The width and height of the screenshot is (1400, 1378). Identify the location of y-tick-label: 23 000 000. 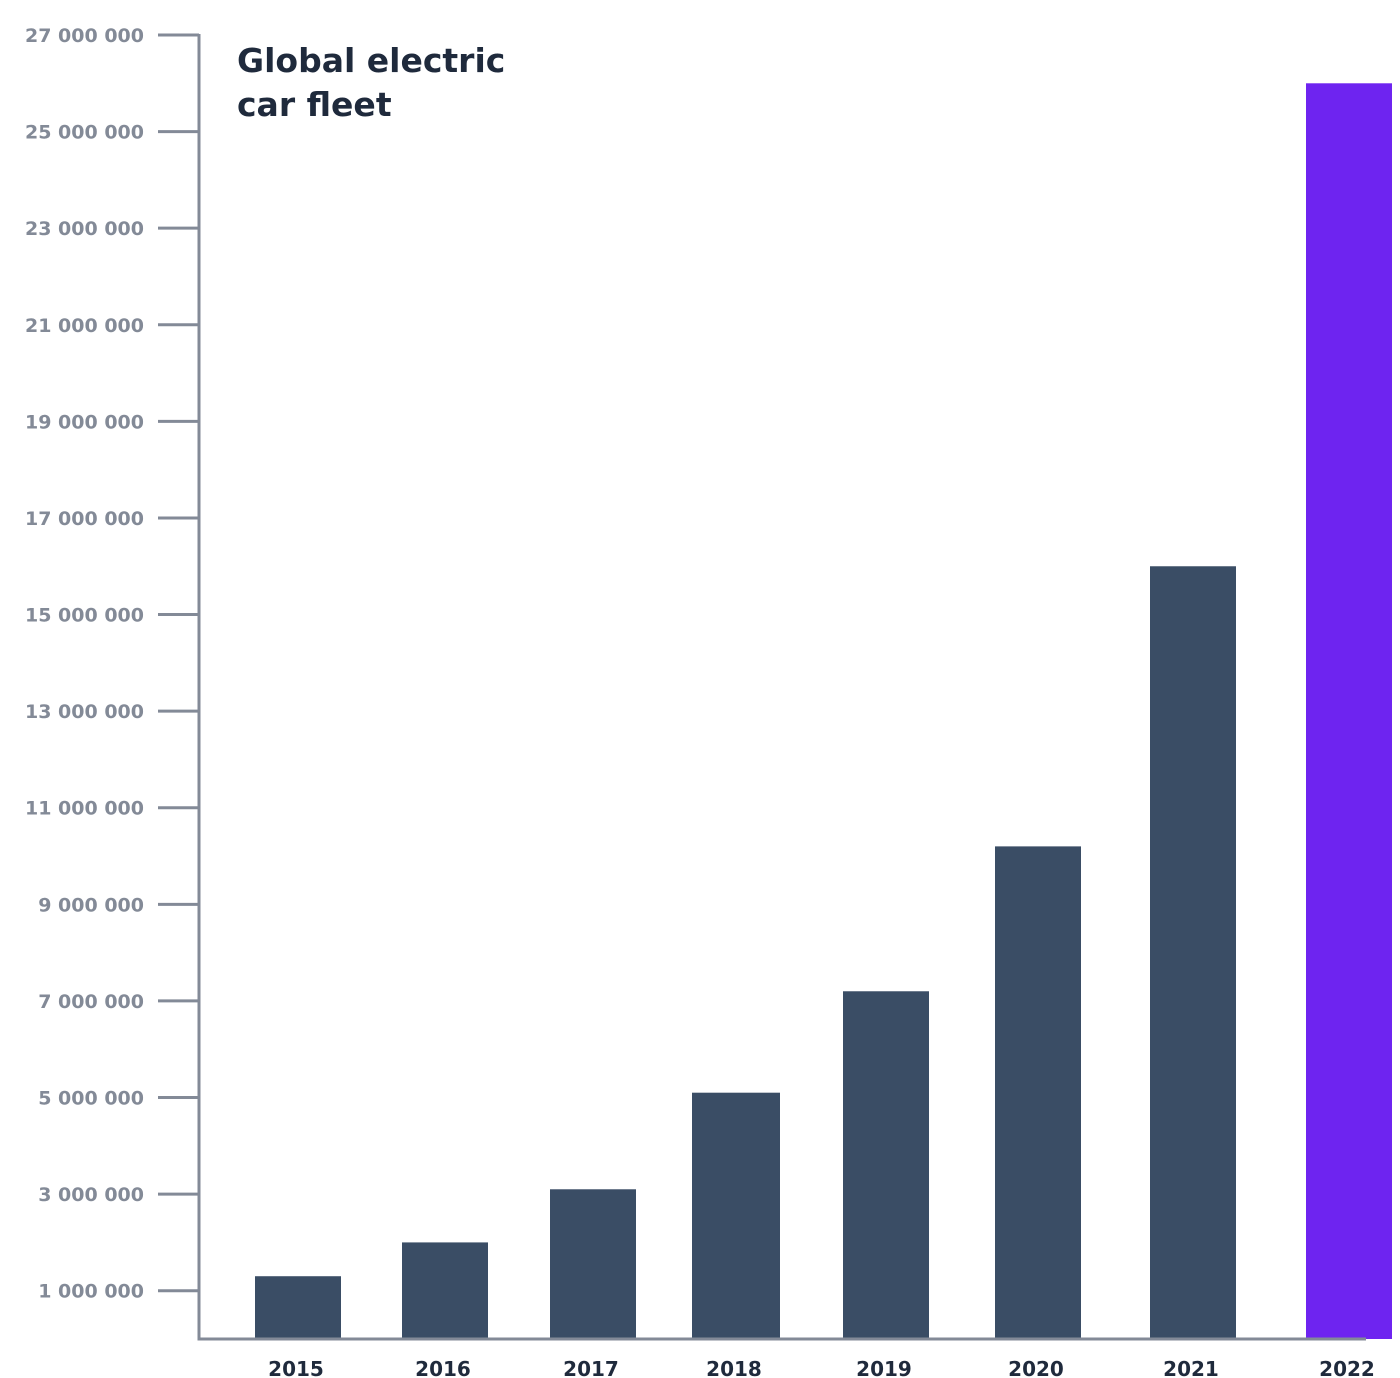
(84, 229).